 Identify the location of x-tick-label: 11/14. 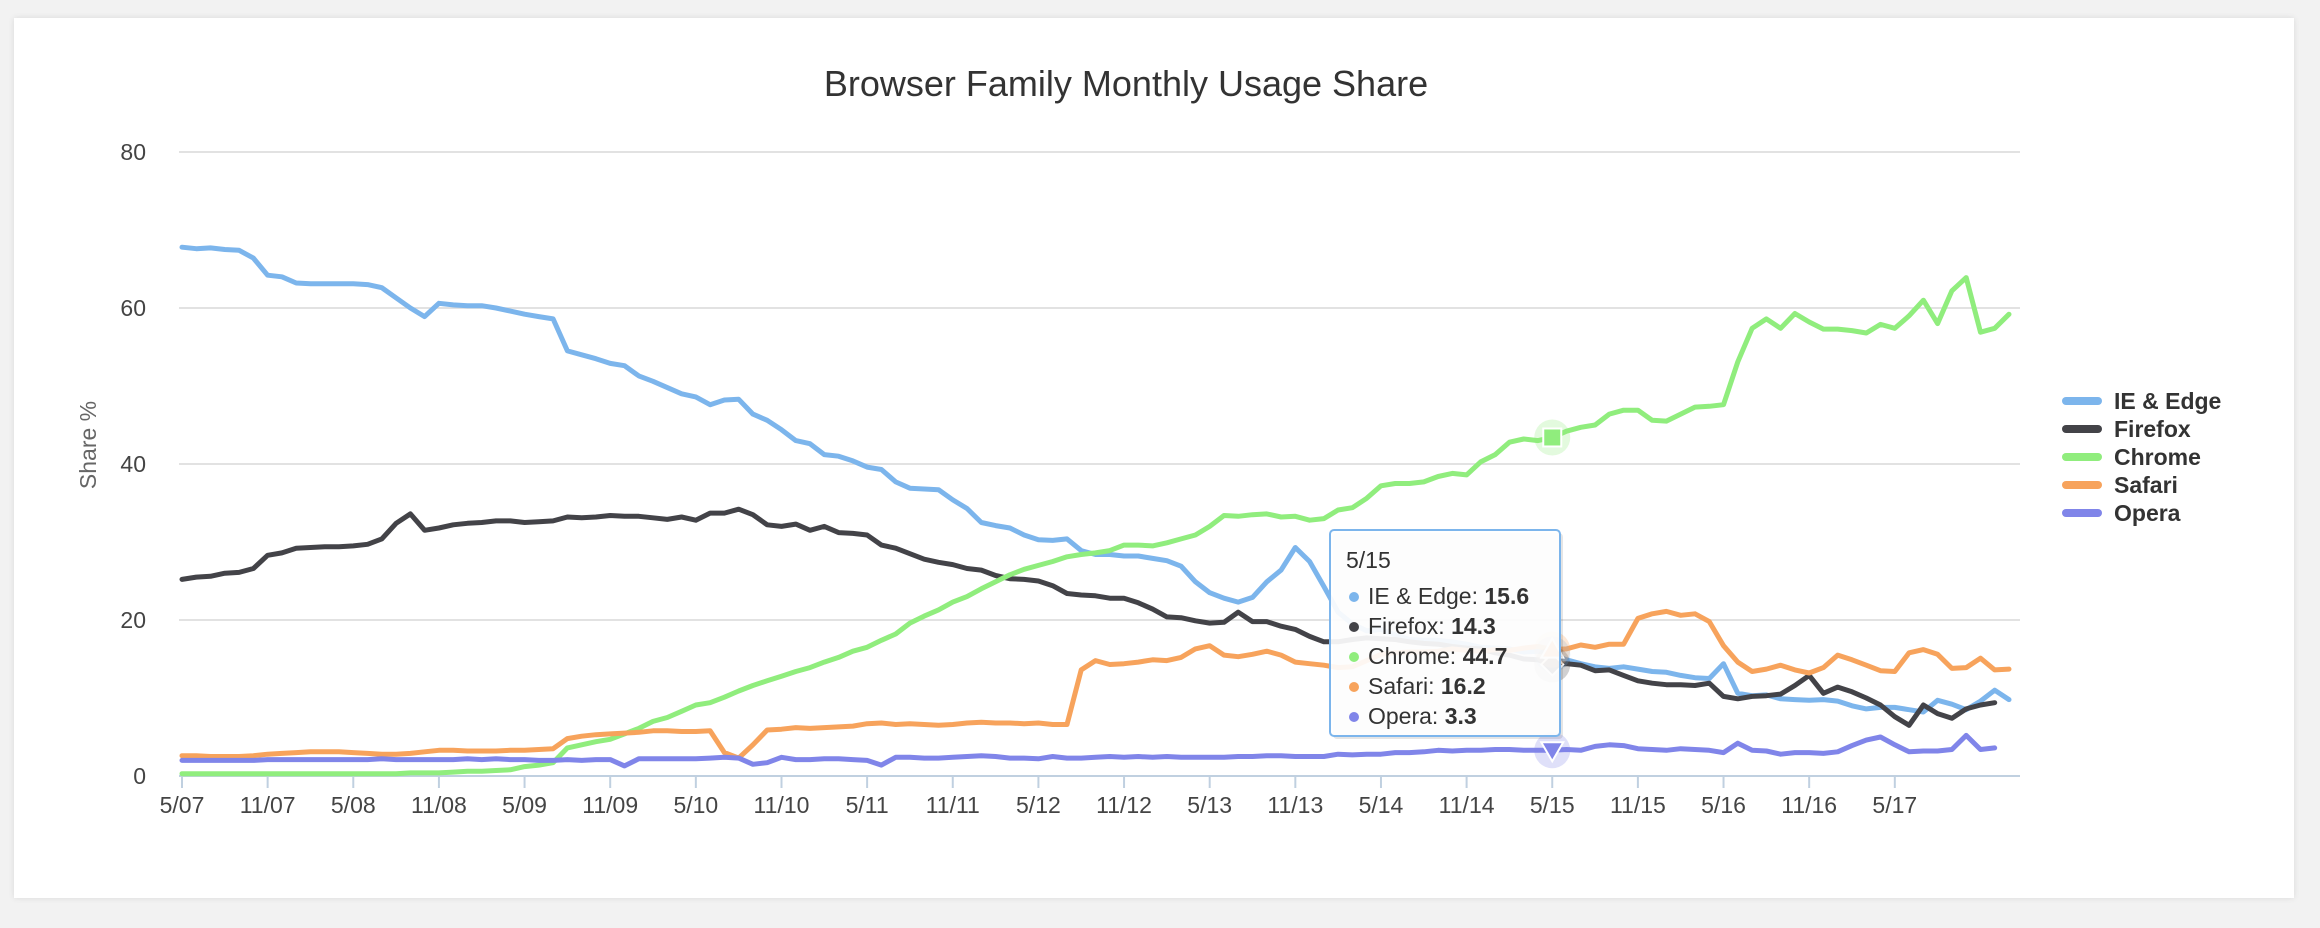
(1467, 805).